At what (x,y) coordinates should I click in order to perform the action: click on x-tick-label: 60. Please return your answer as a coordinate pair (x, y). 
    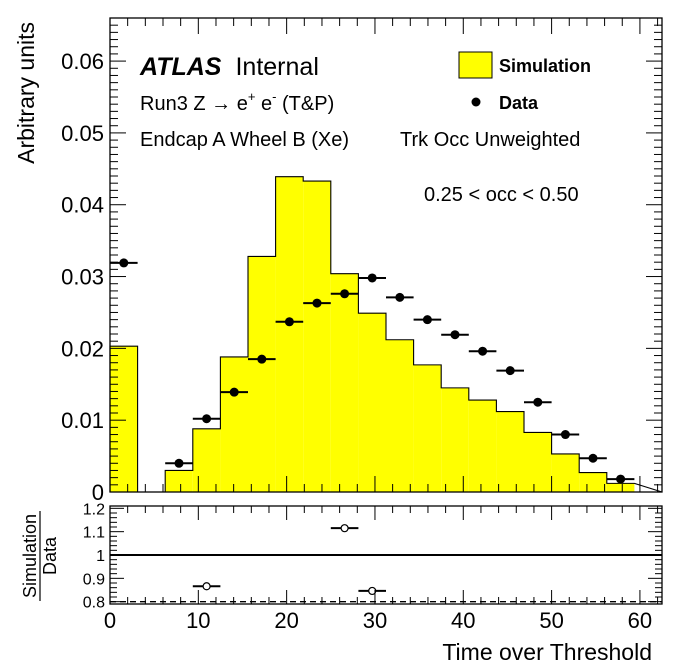
    Looking at the image, I should click on (640, 620).